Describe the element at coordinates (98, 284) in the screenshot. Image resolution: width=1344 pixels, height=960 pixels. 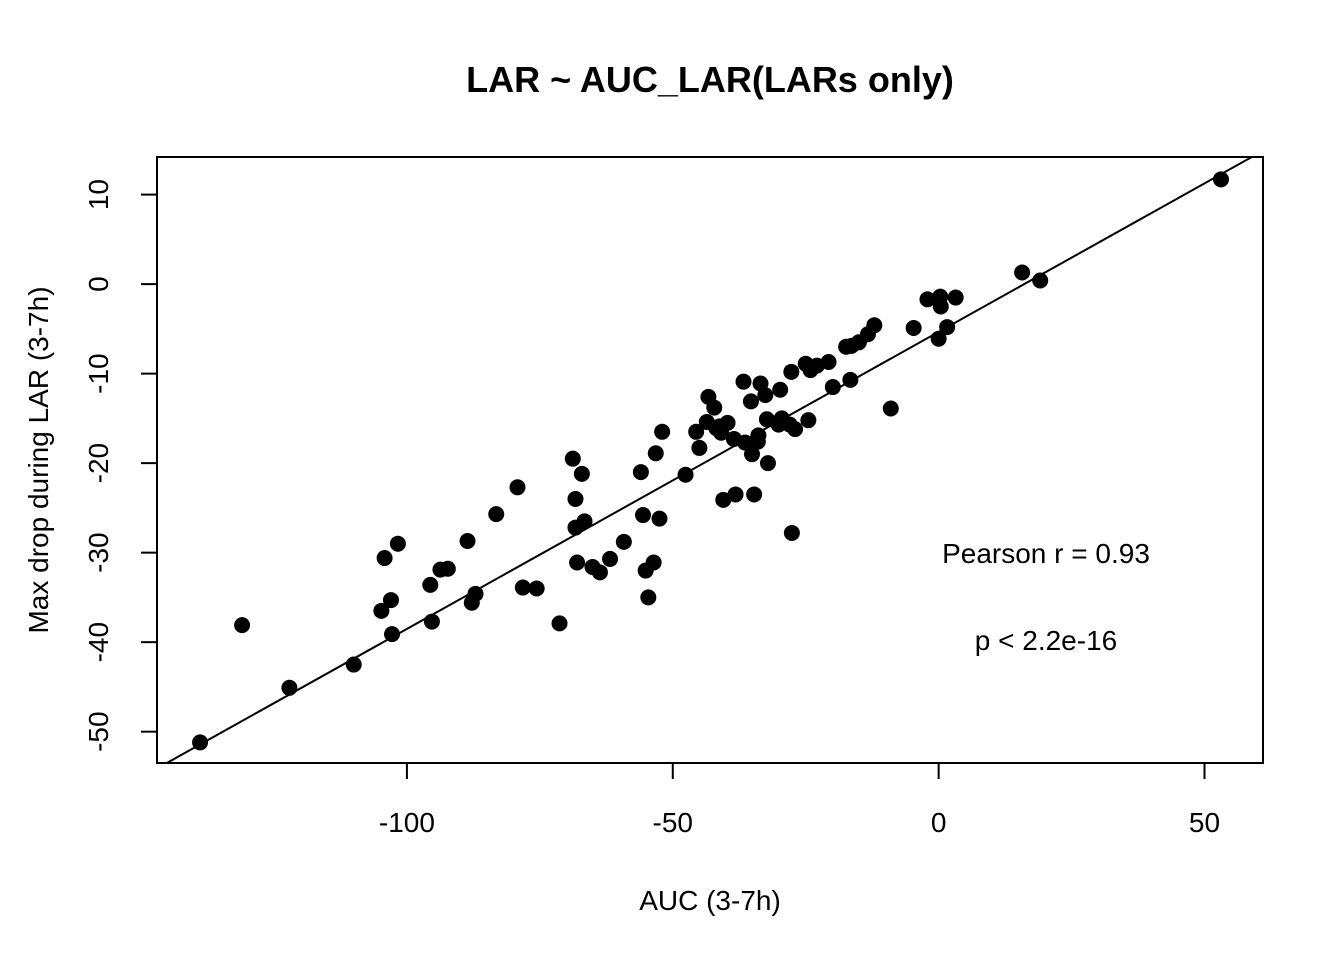
I see `y-tick-label: 0` at that location.